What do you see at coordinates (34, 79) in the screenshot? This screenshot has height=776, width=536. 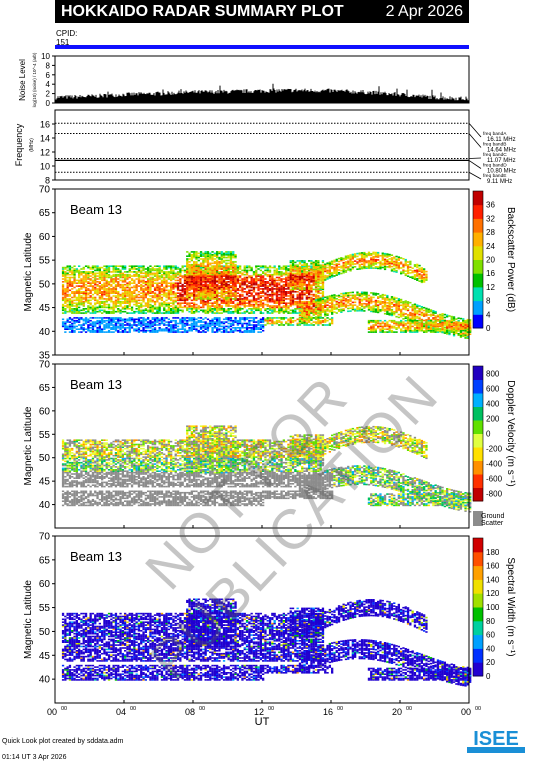 I see `noise-ylabel-sub: log(10) (noise) / 10^-4 (arb)` at bounding box center [34, 79].